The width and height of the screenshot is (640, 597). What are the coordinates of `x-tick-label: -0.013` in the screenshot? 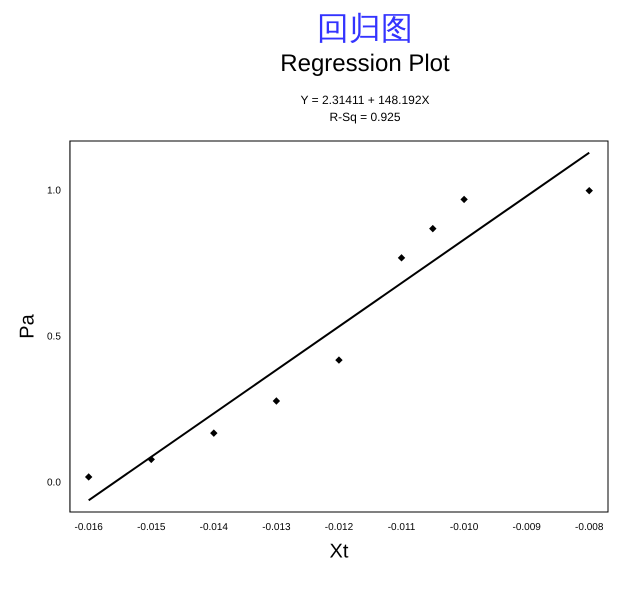 It's located at (276, 527).